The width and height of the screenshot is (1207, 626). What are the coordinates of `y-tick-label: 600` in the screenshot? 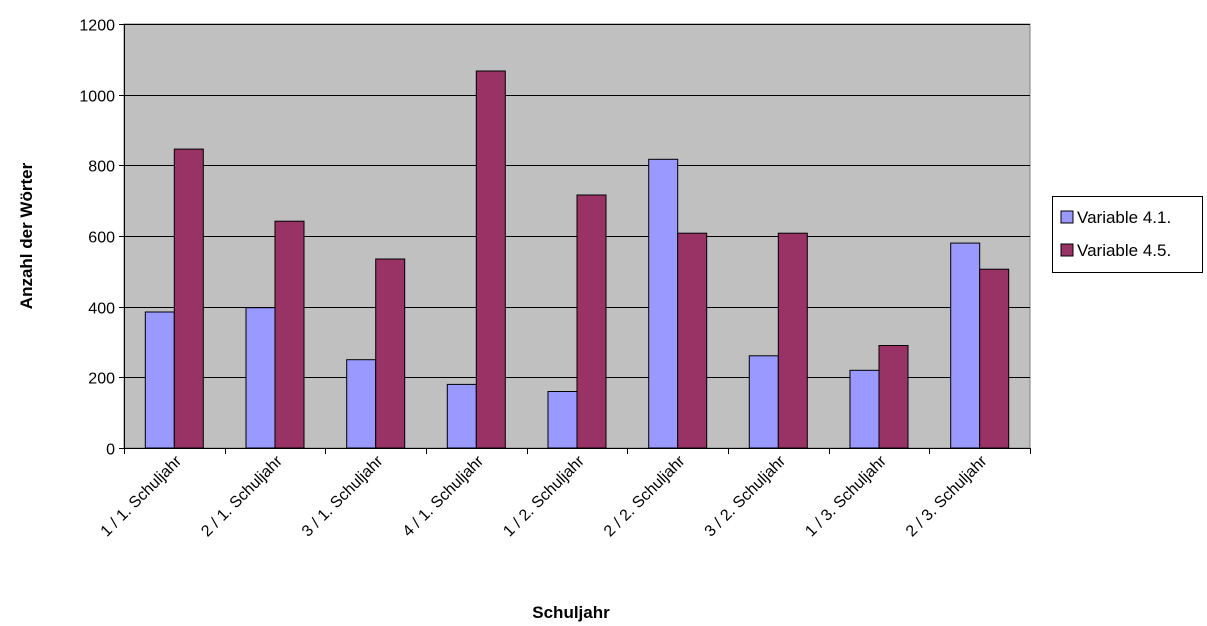 It's located at (101, 238).